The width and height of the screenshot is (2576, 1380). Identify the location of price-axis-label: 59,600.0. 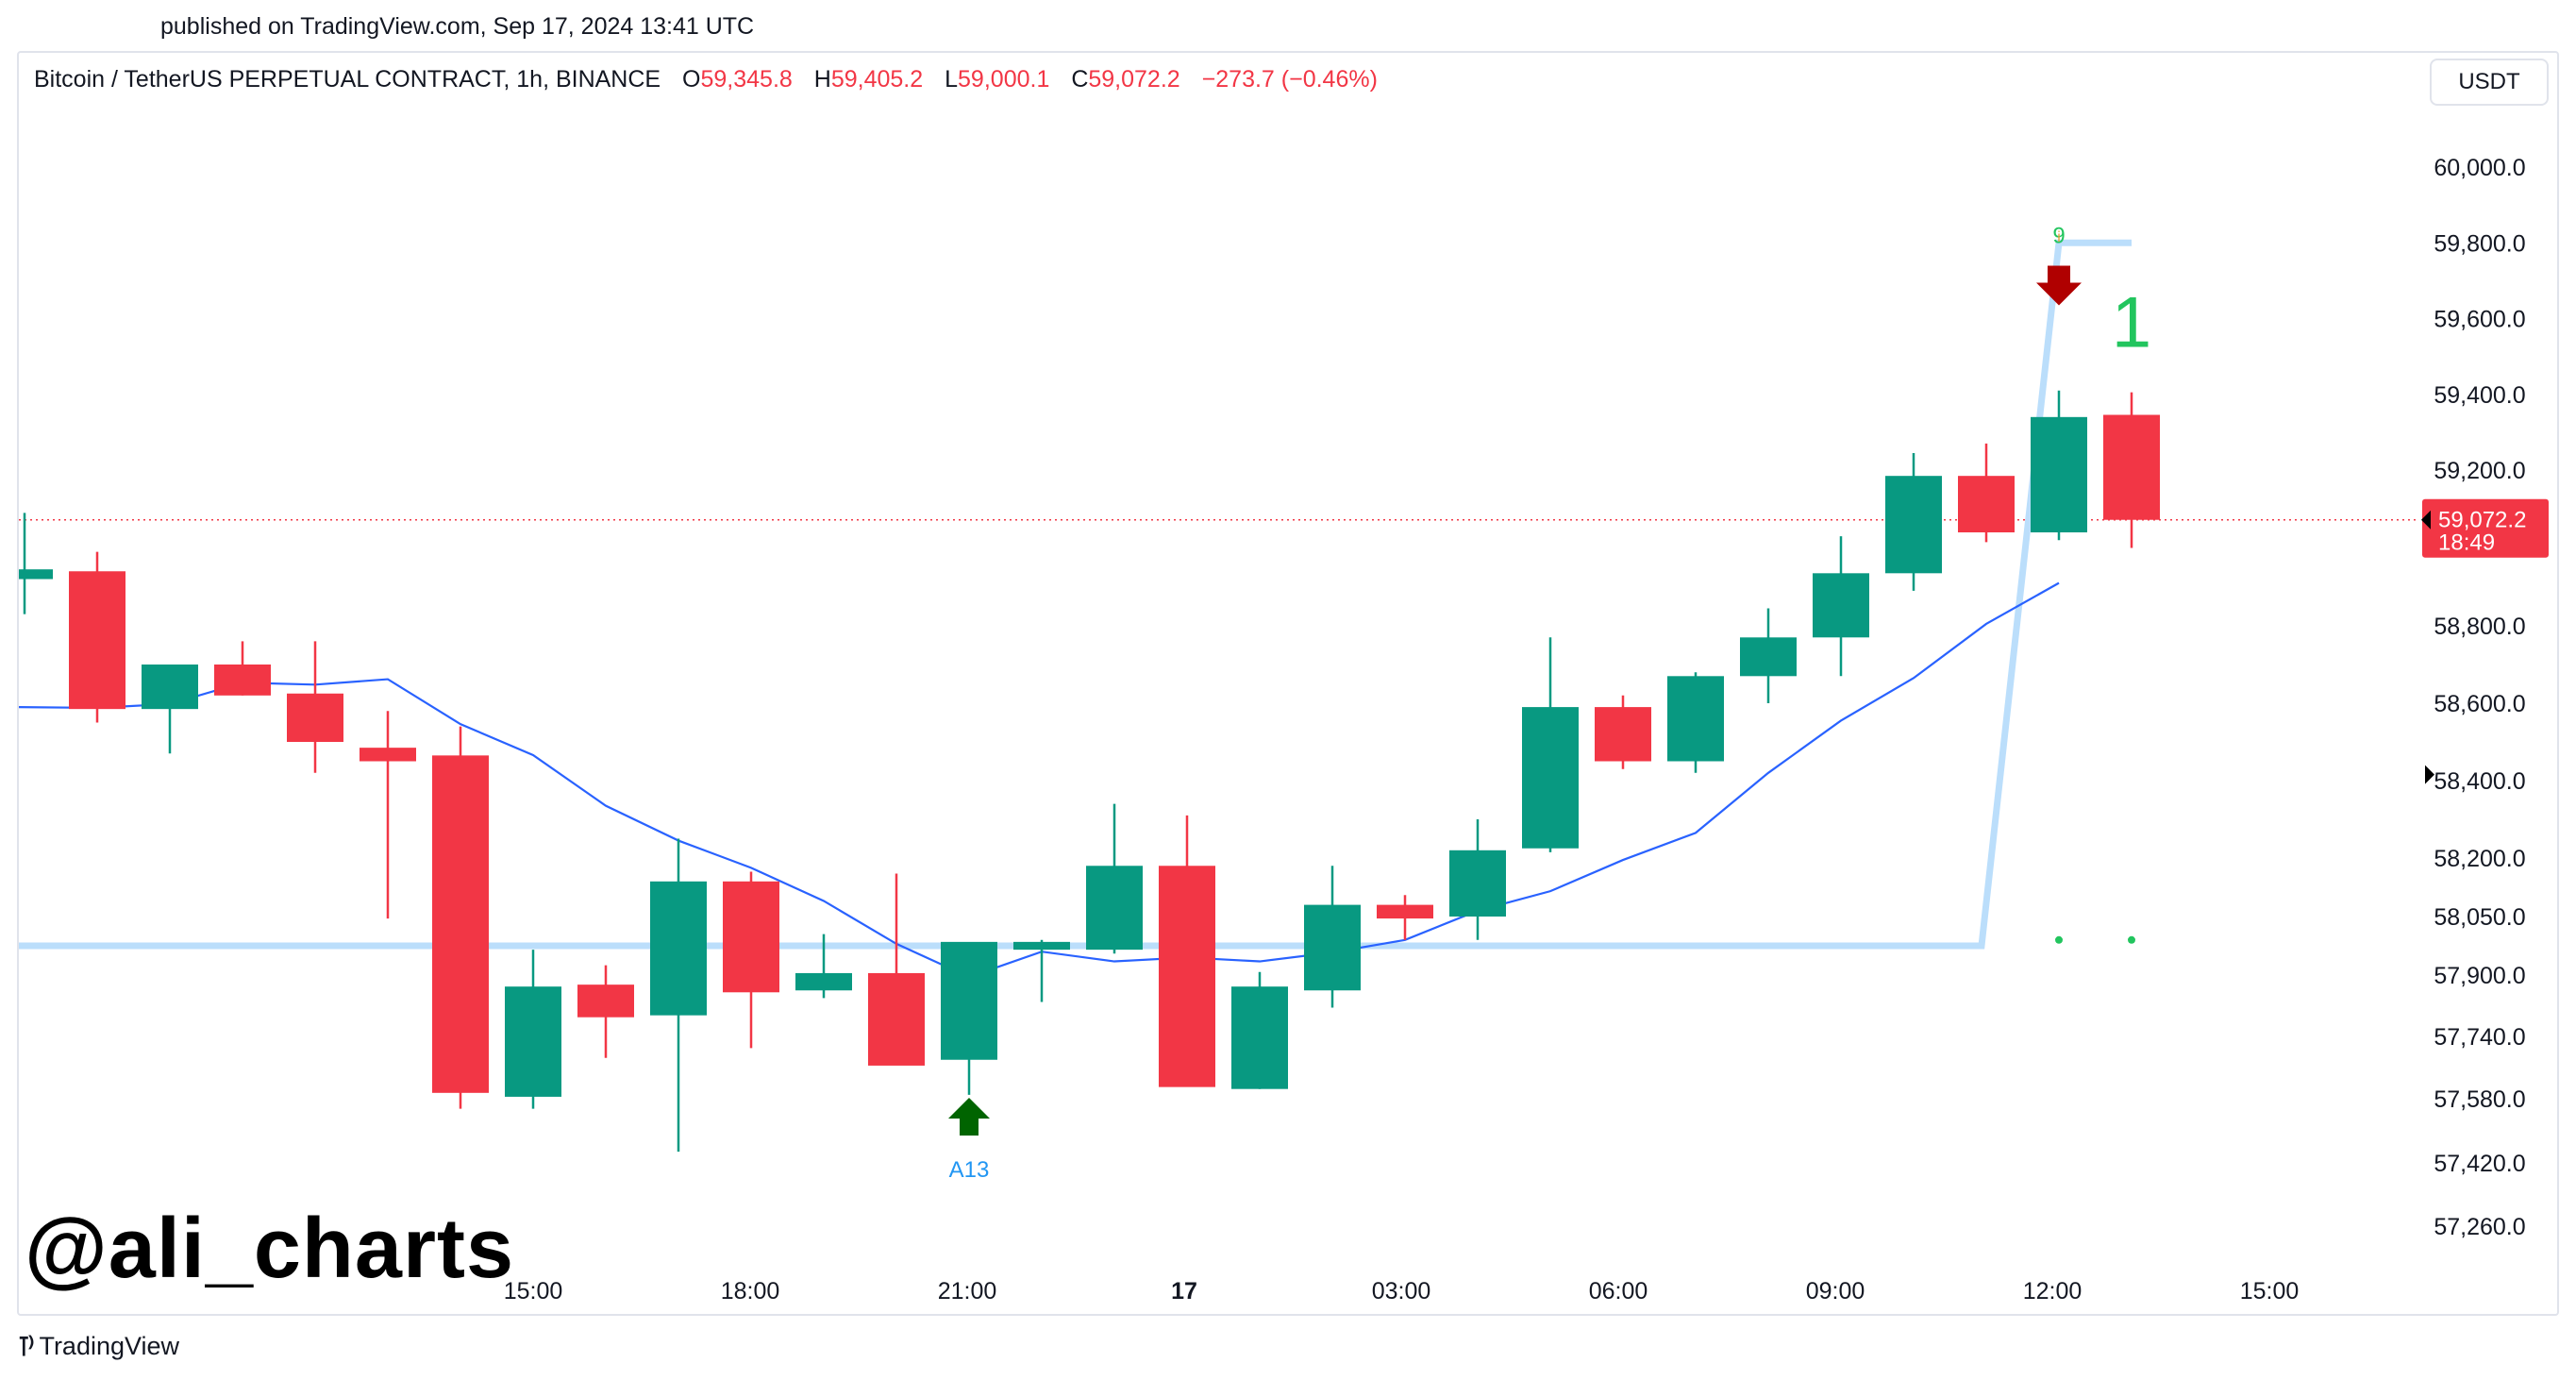
(2479, 320).